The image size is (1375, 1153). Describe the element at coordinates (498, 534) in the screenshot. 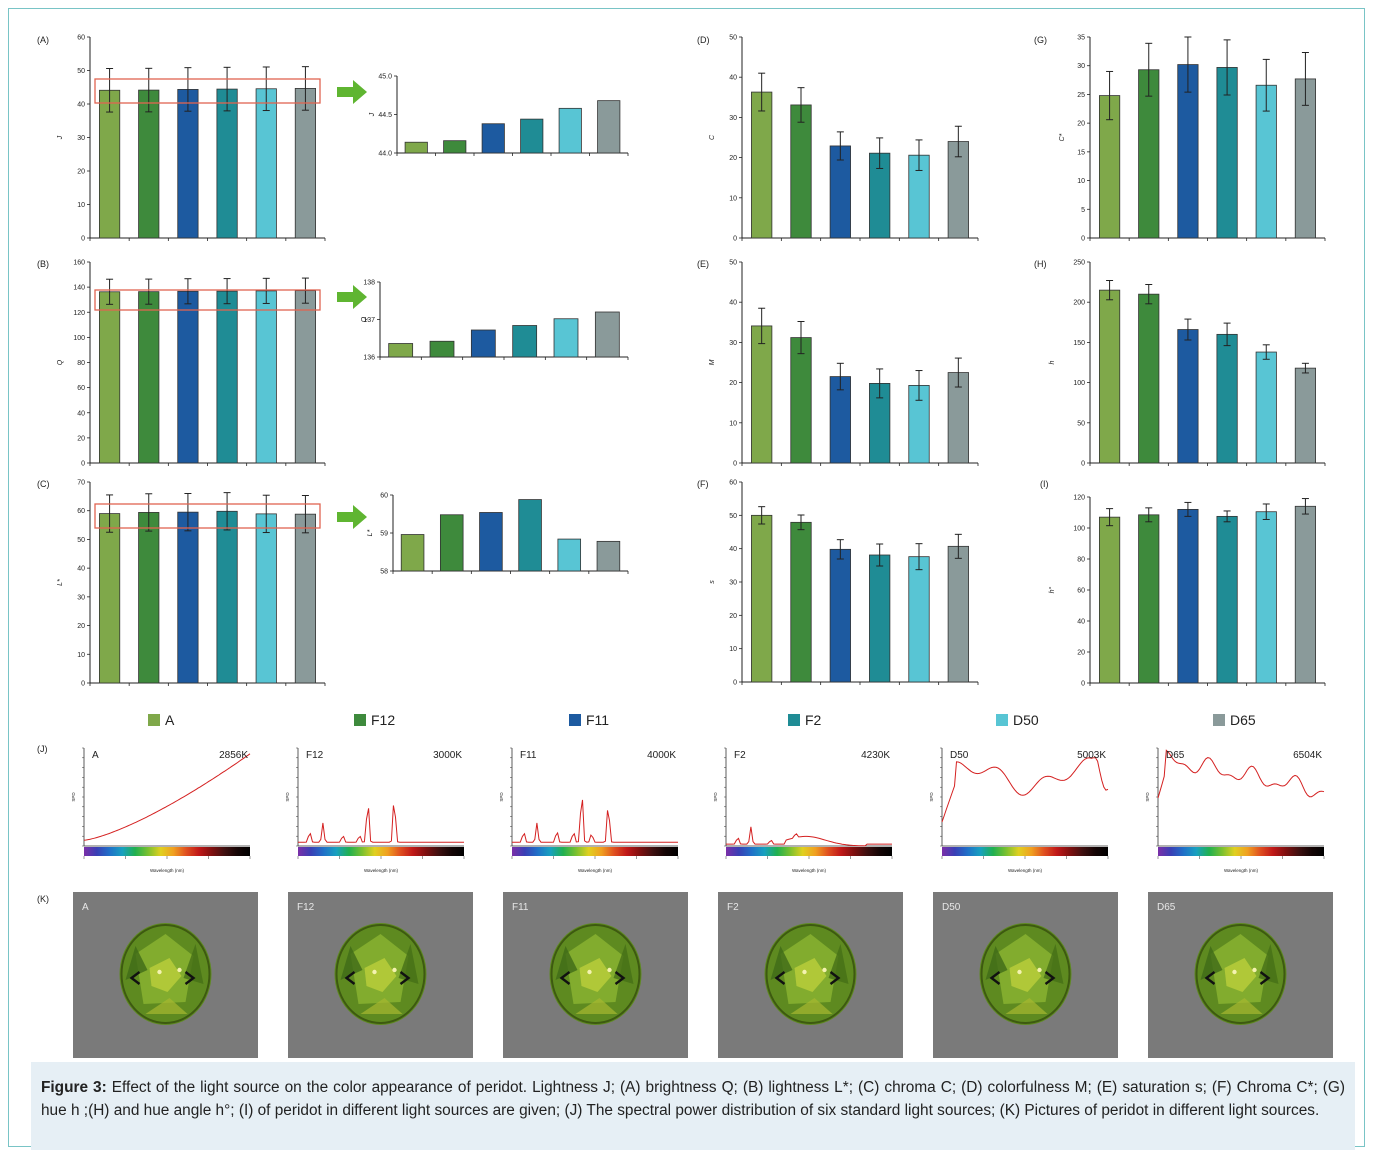

I see `chart-c-inset: 58 59 60 L*` at that location.